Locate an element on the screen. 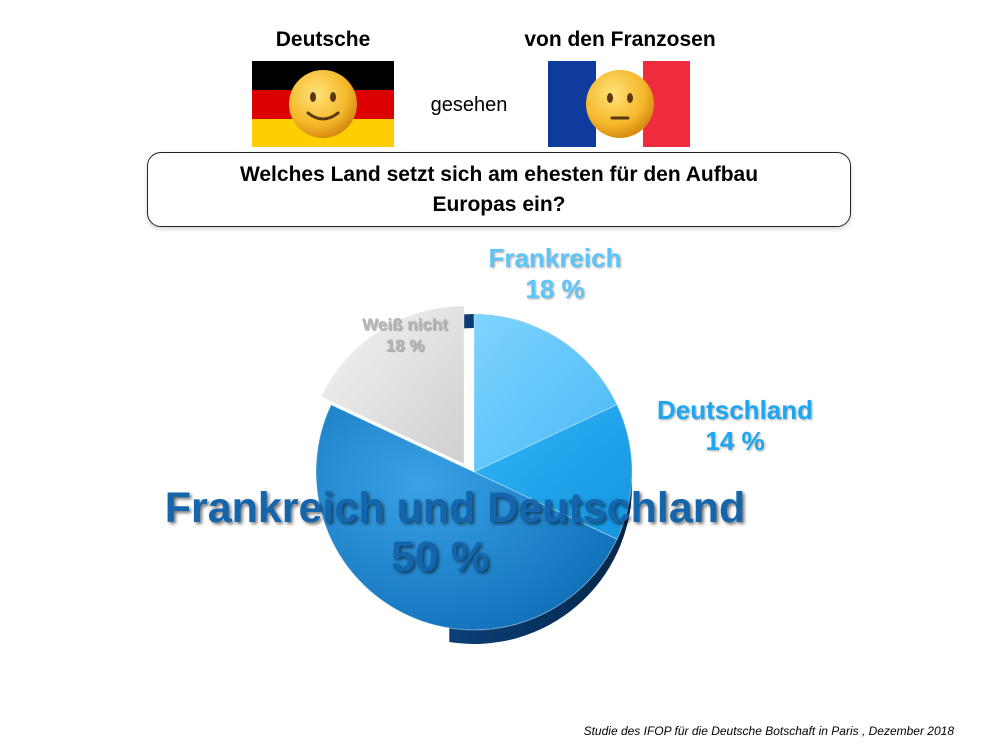  pie-slice-frankreich-und-deutschland is located at coordinates (466, 517).